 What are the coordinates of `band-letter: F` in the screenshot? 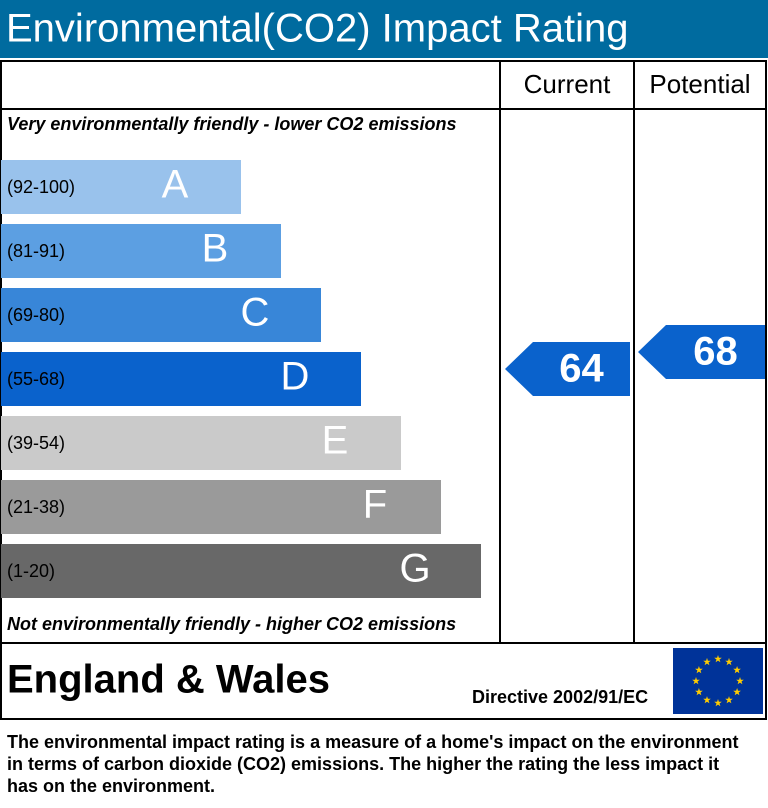 It's located at (375, 505).